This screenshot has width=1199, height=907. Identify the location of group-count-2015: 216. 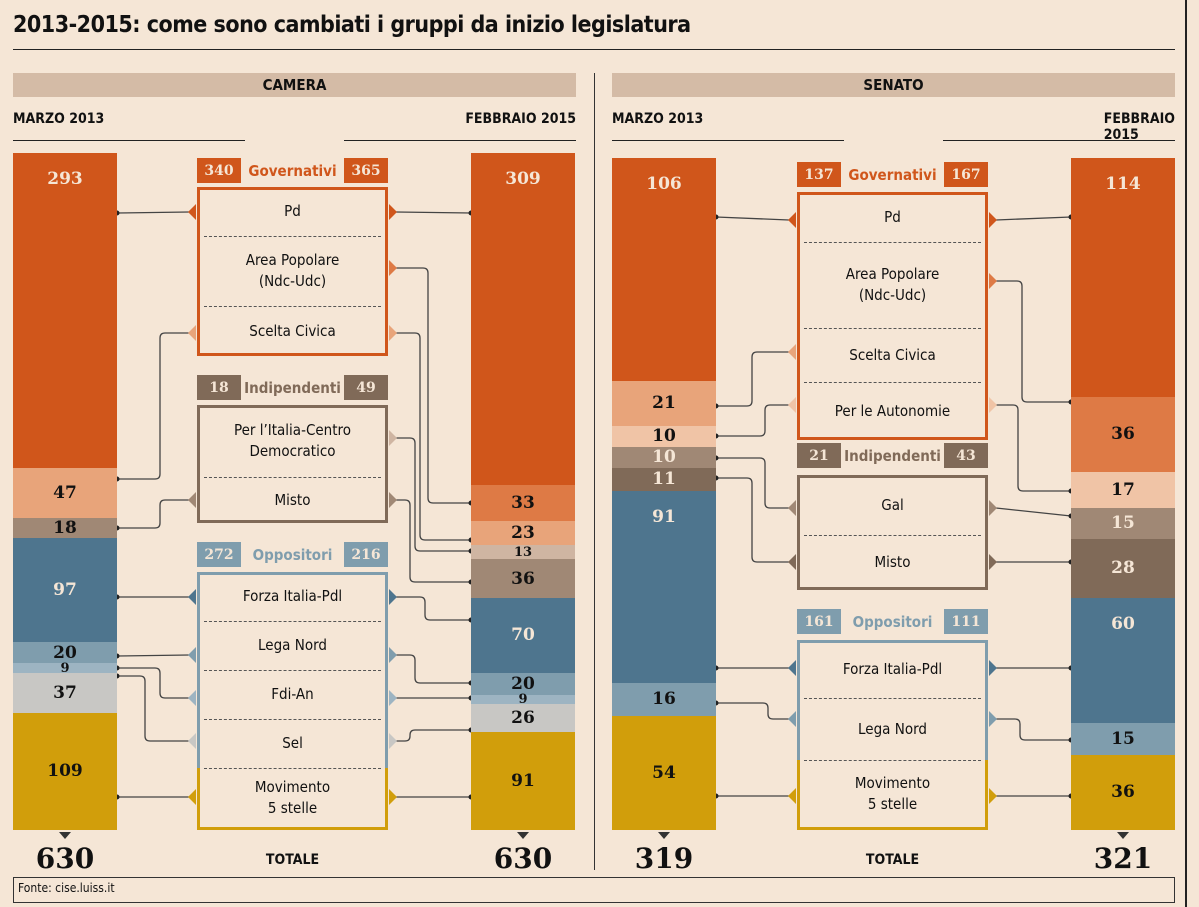
(366, 554).